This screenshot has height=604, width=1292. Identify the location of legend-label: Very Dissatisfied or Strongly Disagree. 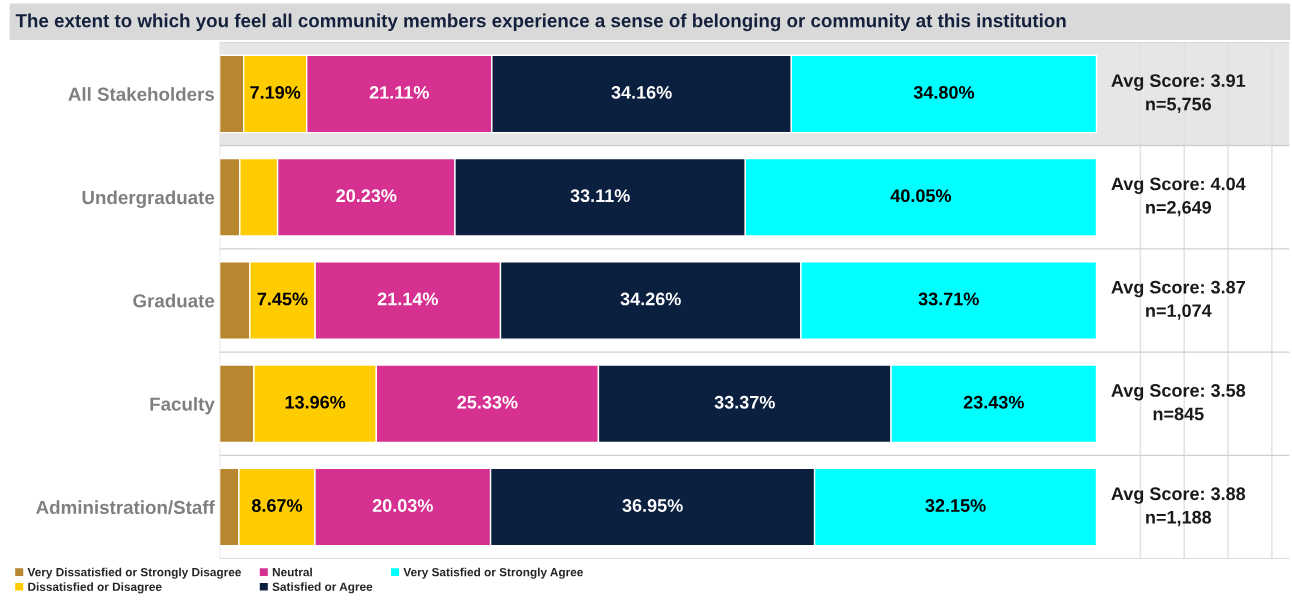
(134, 573).